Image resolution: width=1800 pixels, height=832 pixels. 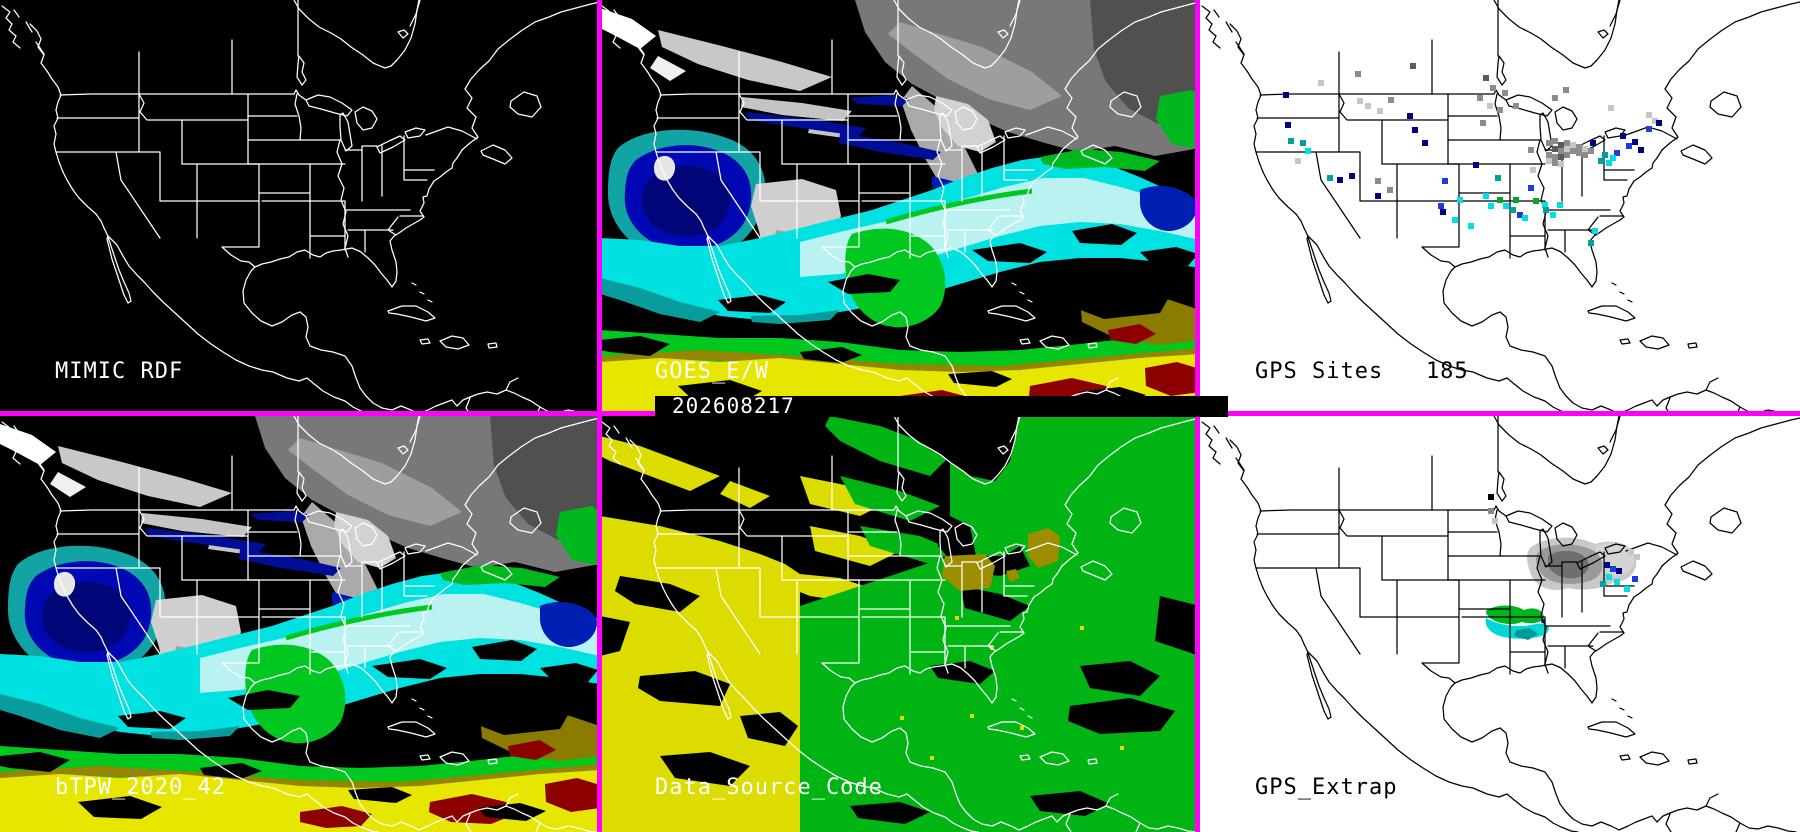 I want to click on panel-label-data-source: Data_Source_Code, so click(x=769, y=787).